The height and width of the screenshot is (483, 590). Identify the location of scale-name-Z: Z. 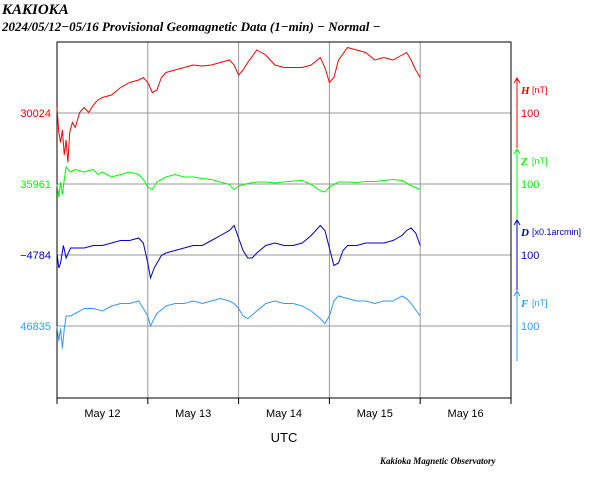
(524, 162).